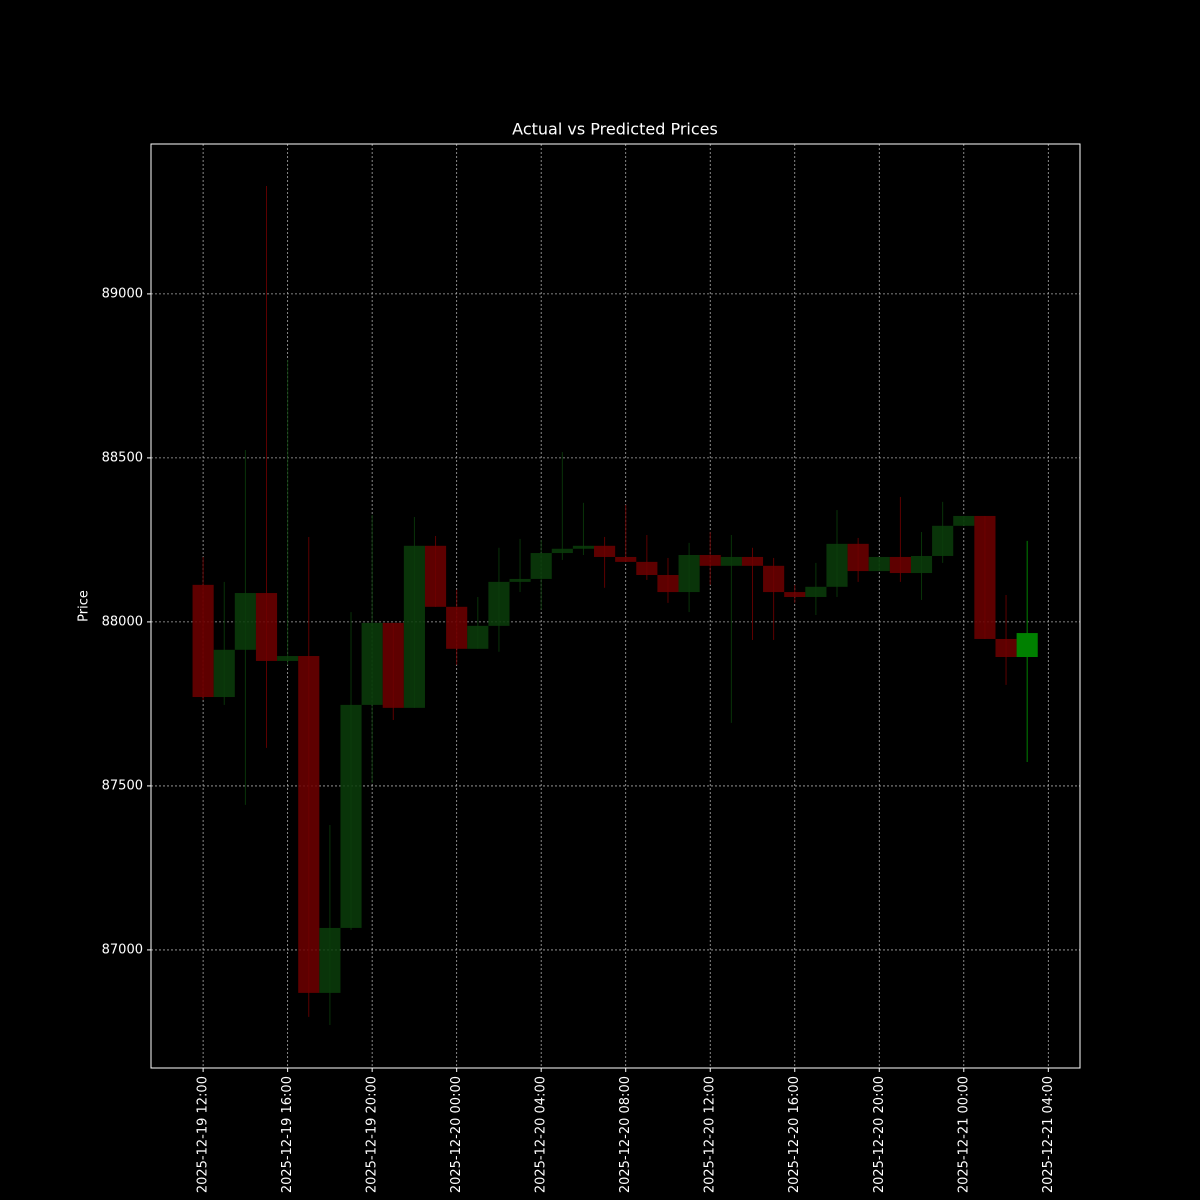  Describe the element at coordinates (794, 1134) in the screenshot. I see `x-tick-label: 2025-12-20 16:00` at that location.